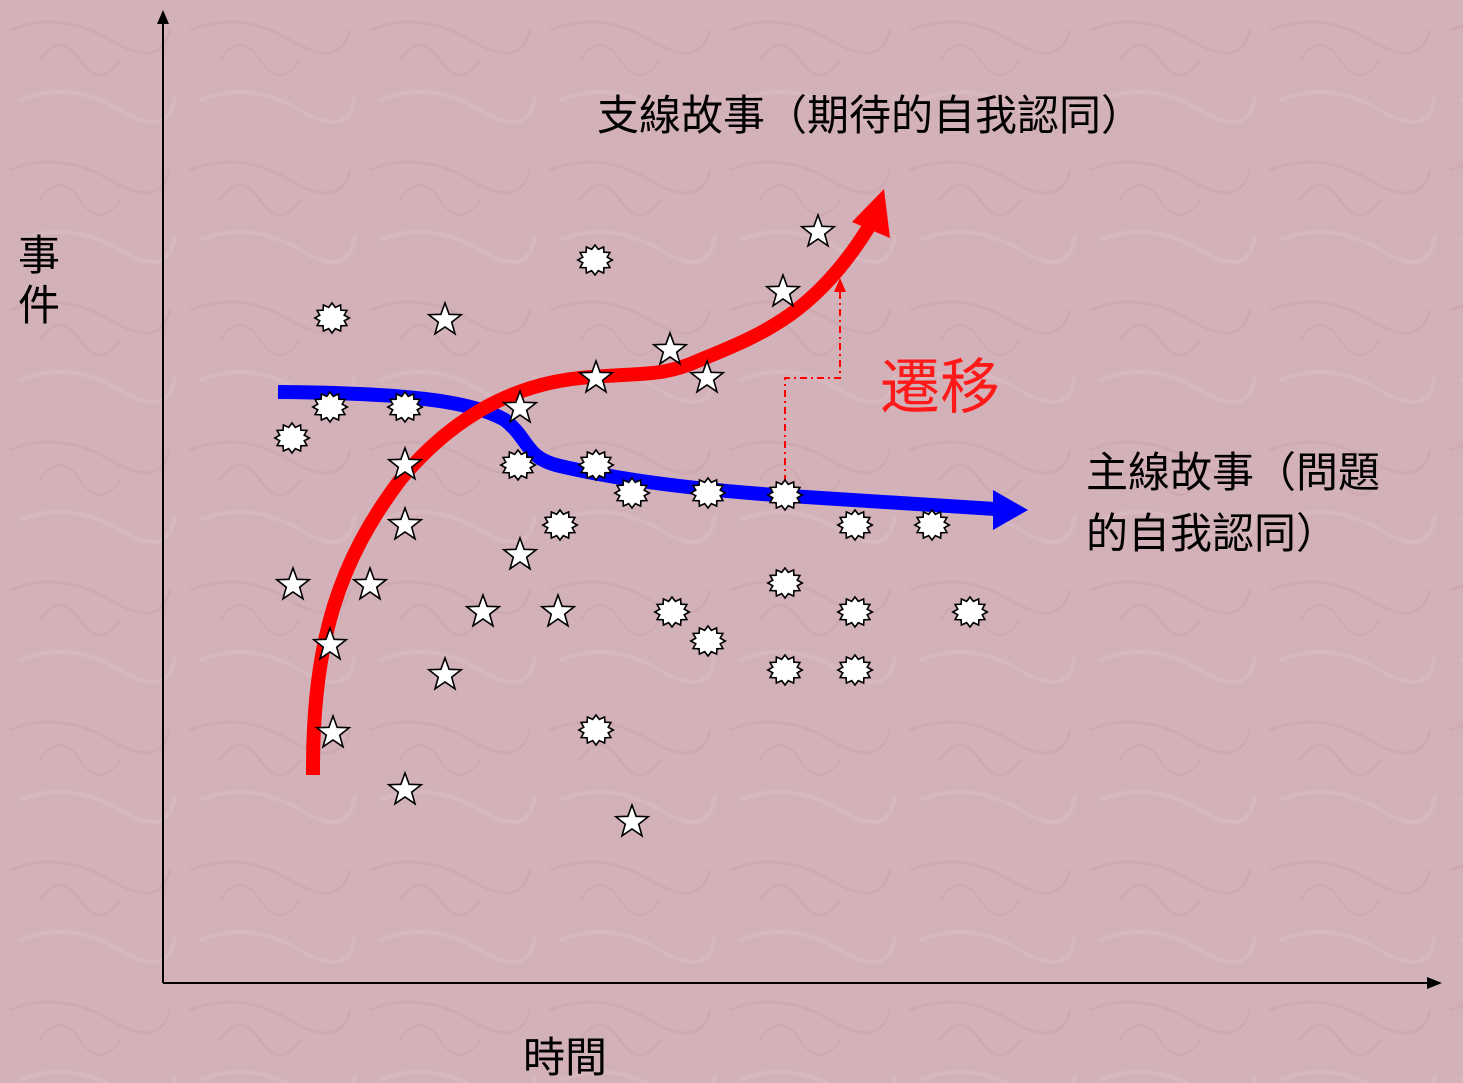 Image resolution: width=1463 pixels, height=1083 pixels. Describe the element at coordinates (39, 255) in the screenshot. I see `y-axis-label-char-1: 事` at that location.